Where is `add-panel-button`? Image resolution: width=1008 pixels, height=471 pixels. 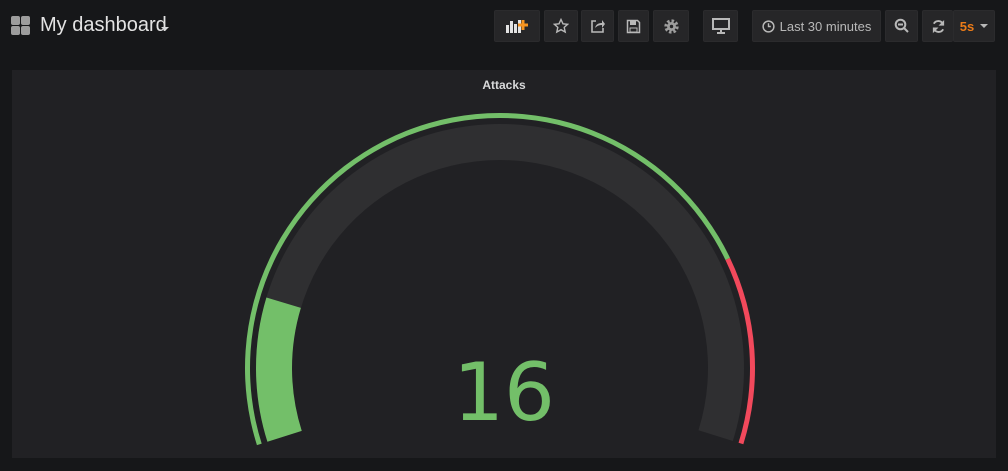
add-panel-button is located at coordinates (517, 26).